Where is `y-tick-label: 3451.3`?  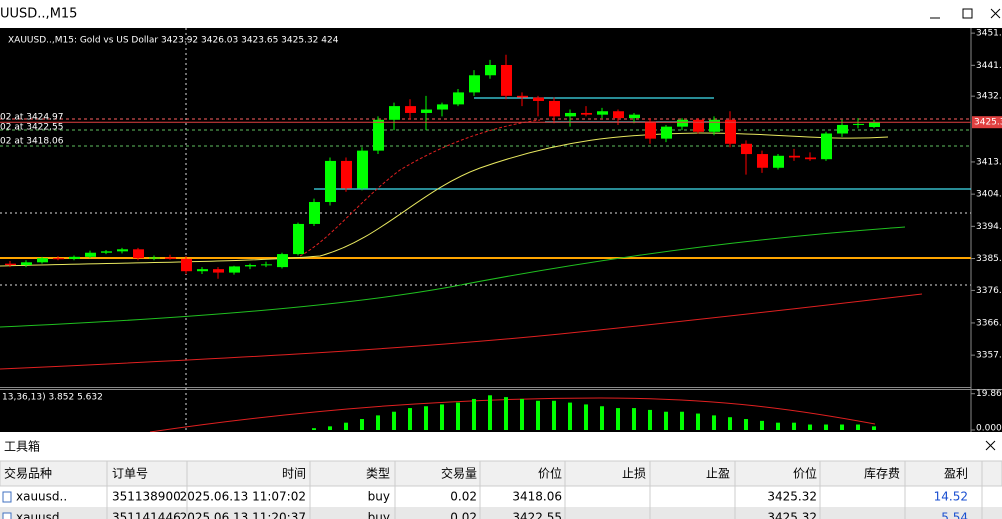 y-tick-label: 3451.3 is located at coordinates (989, 34).